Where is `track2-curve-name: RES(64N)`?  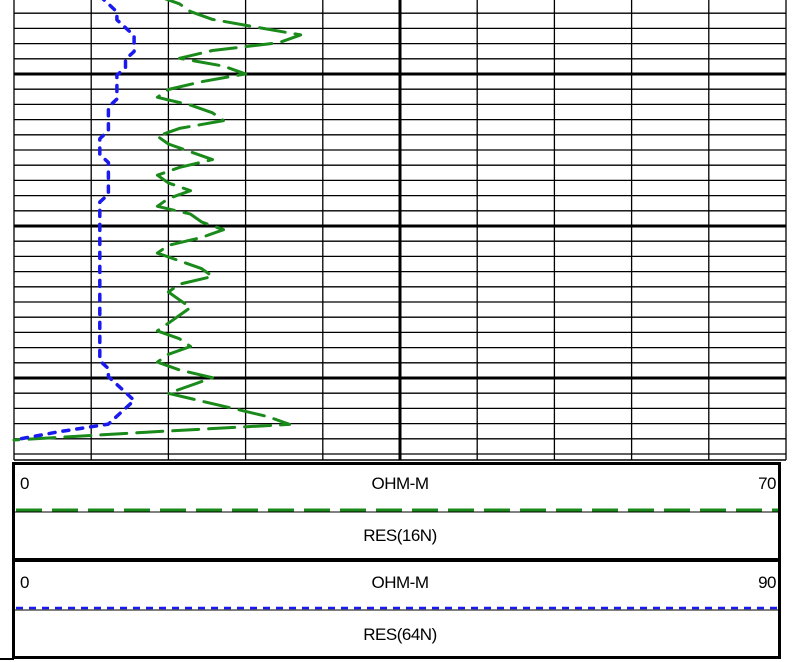
track2-curve-name: RES(64N) is located at coordinates (399, 634).